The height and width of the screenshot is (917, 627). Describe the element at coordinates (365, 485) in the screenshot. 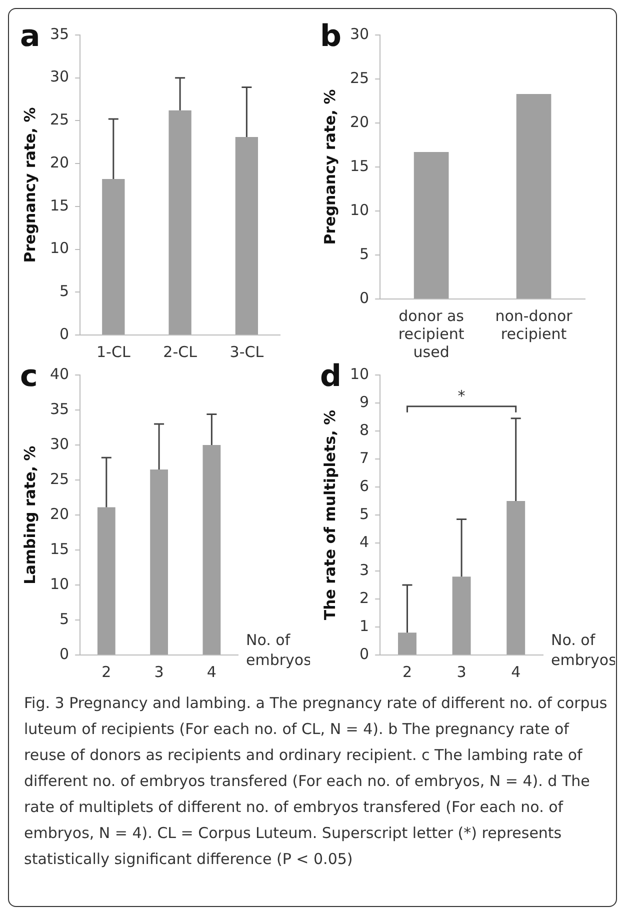

I see `y-tick-label: 6` at that location.